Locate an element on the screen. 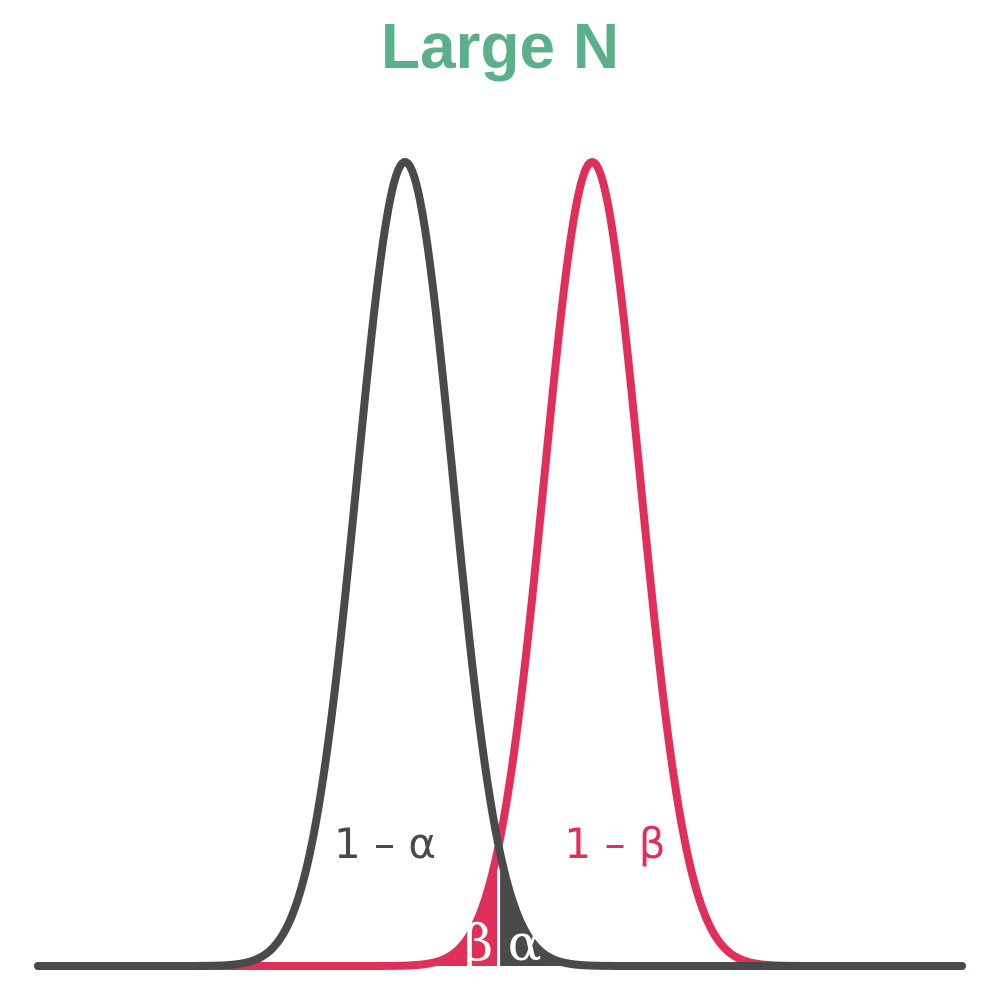 The height and width of the screenshot is (1000, 1000). null-body-label: 1 – α is located at coordinates (385, 843).